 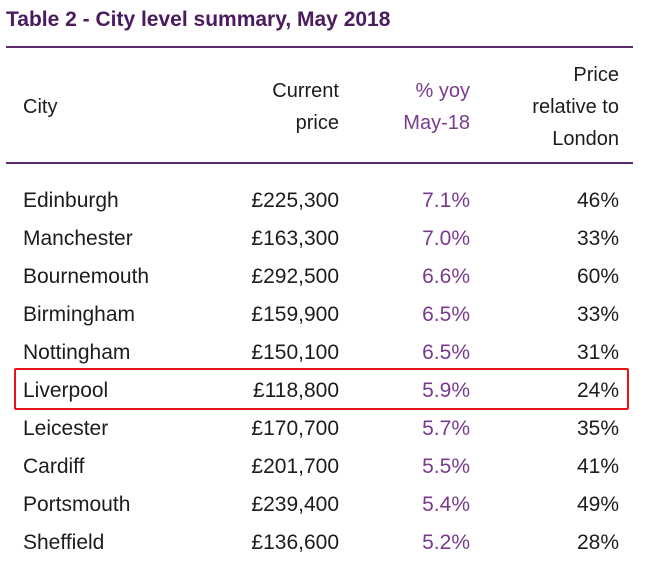 What do you see at coordinates (446, 390) in the screenshot?
I see `cell-yoy: 5.9%` at bounding box center [446, 390].